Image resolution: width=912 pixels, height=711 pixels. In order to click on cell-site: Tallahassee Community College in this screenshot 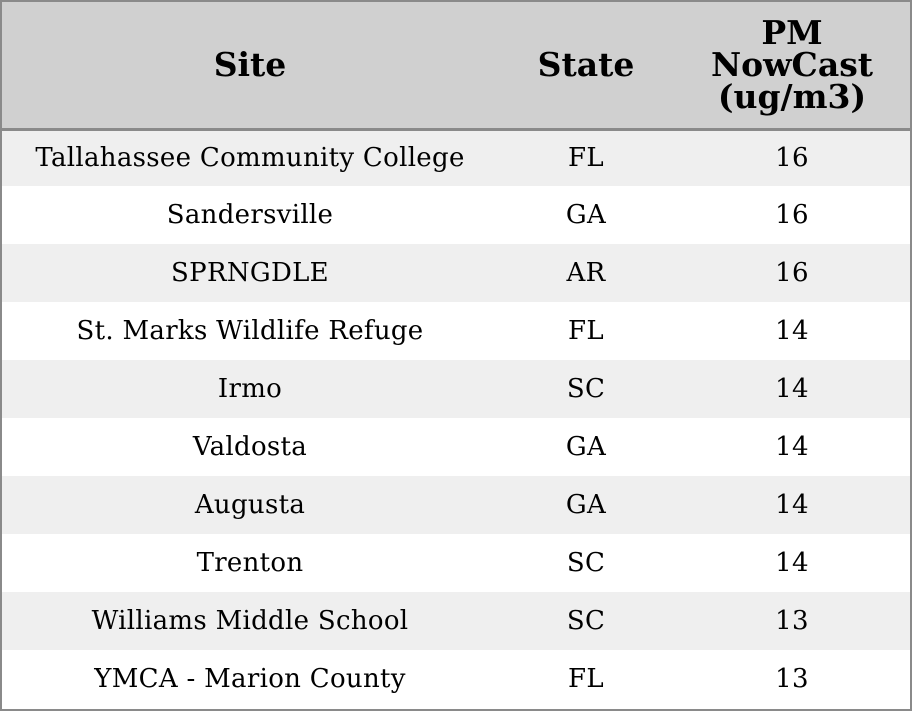, I will do `click(250, 158)`.